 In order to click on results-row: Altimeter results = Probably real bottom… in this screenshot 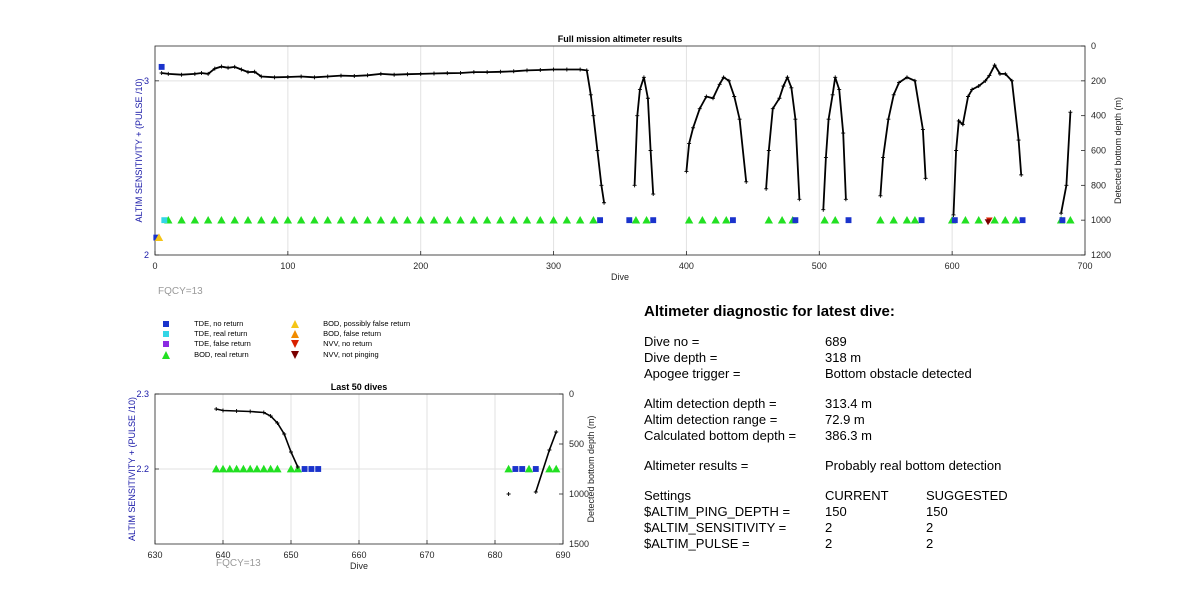, I will do `click(914, 466)`.